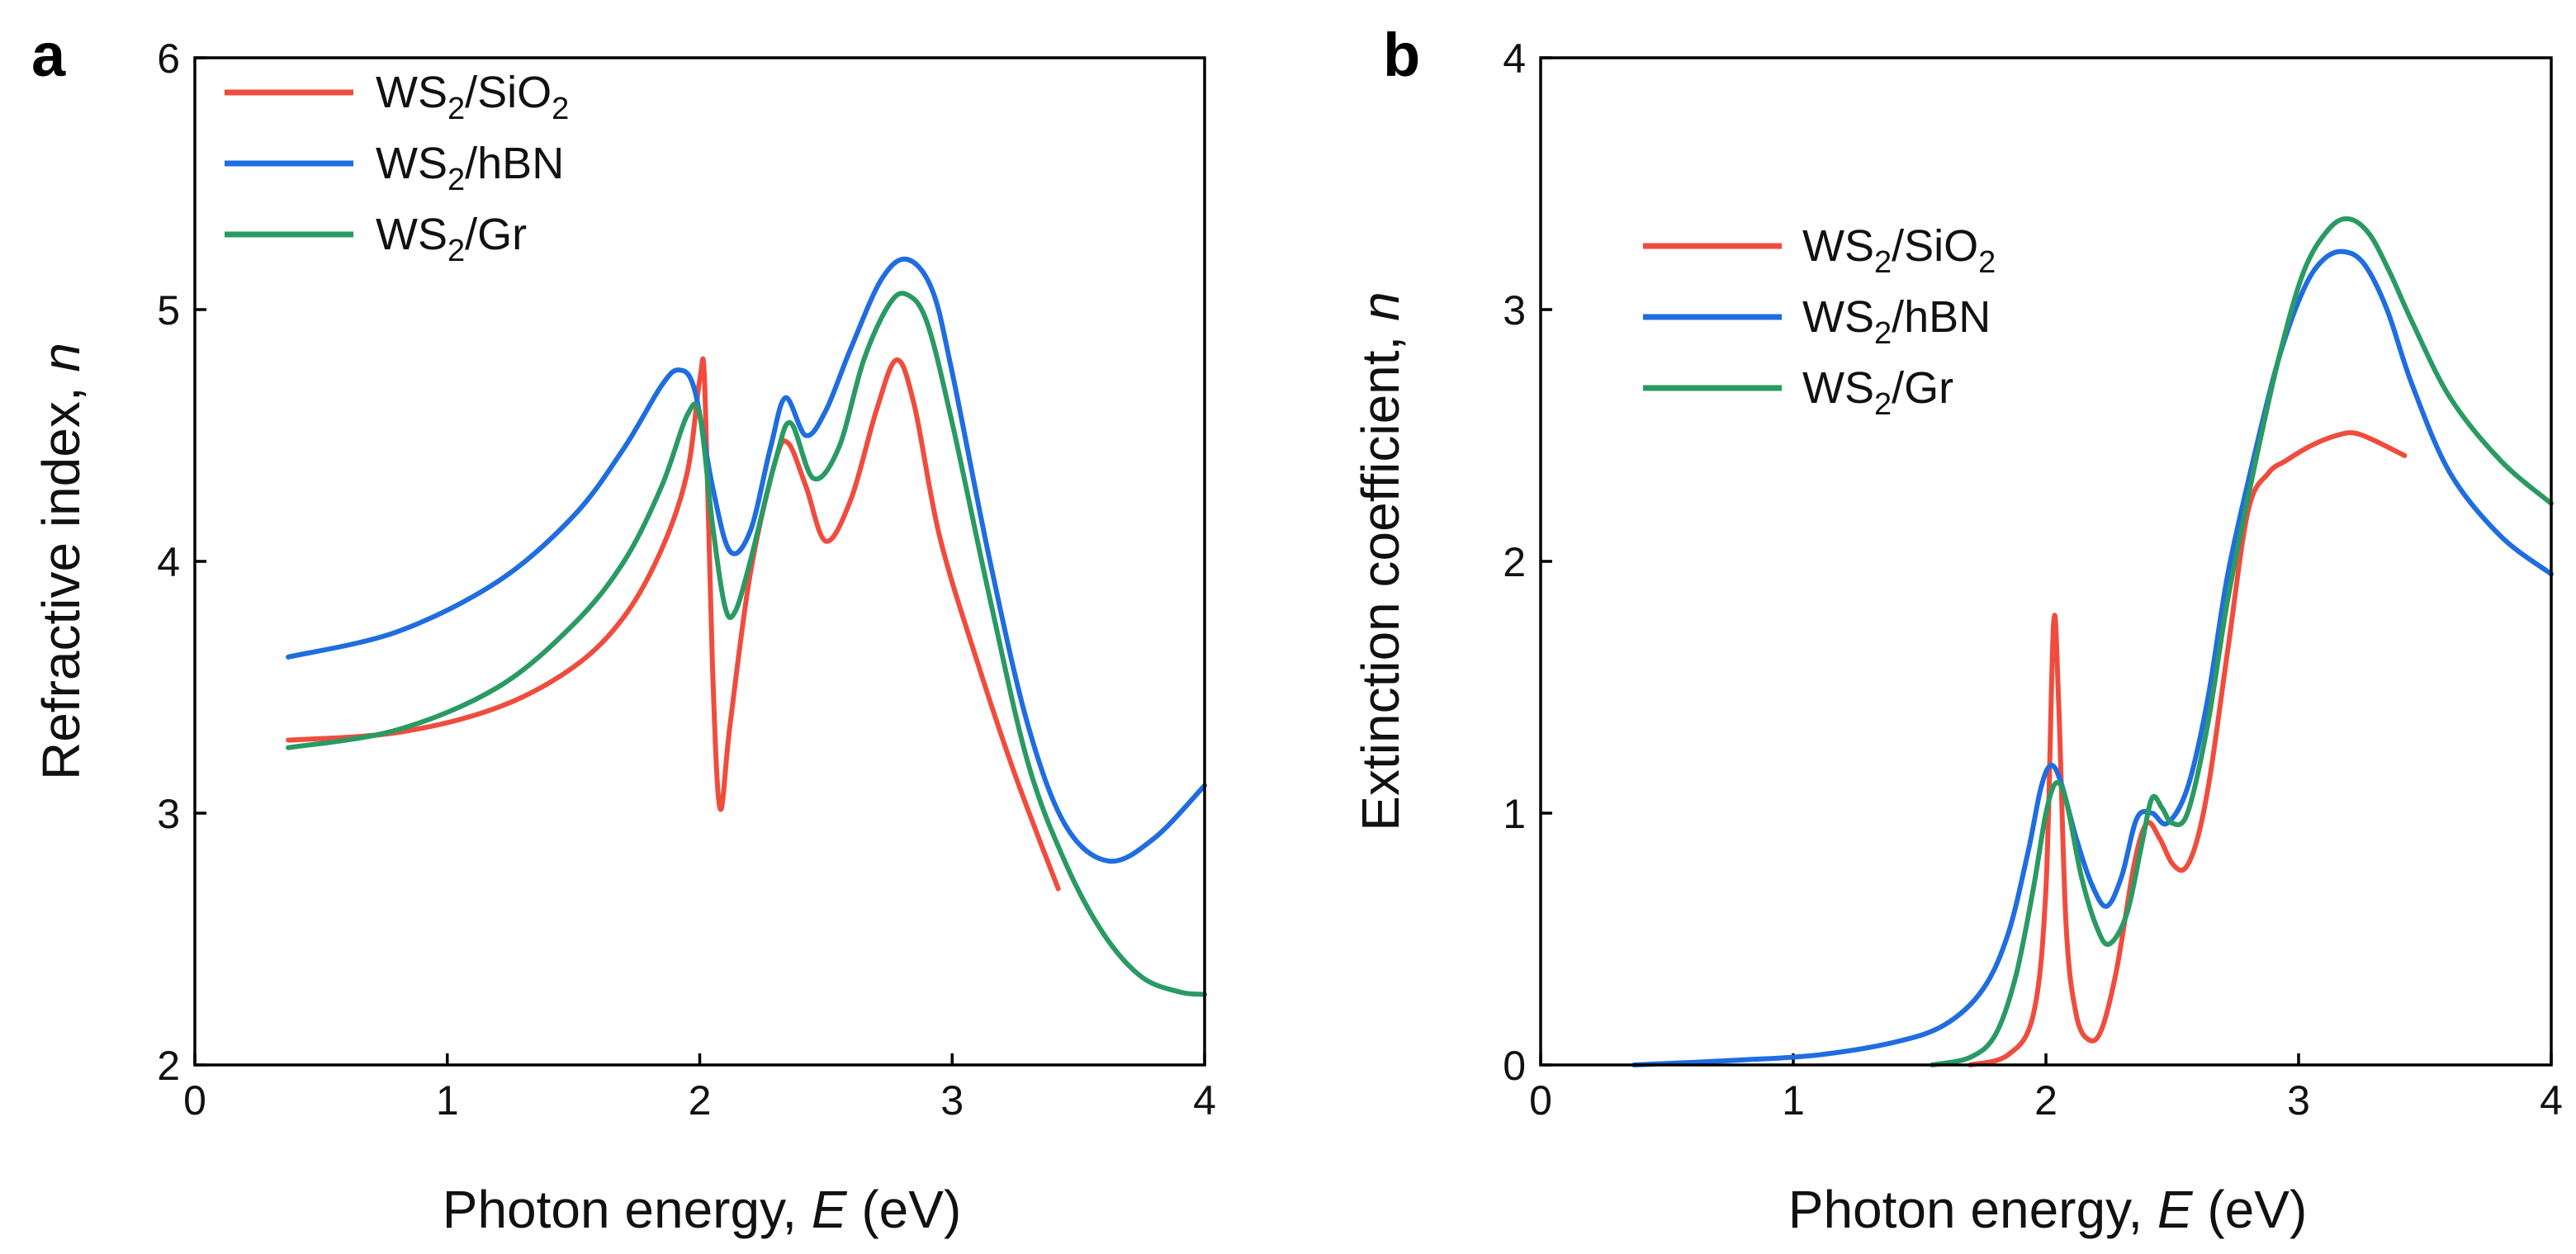  I want to click on panel-b-y-axis-title: Extinction coefficient, n, so click(1380, 560).